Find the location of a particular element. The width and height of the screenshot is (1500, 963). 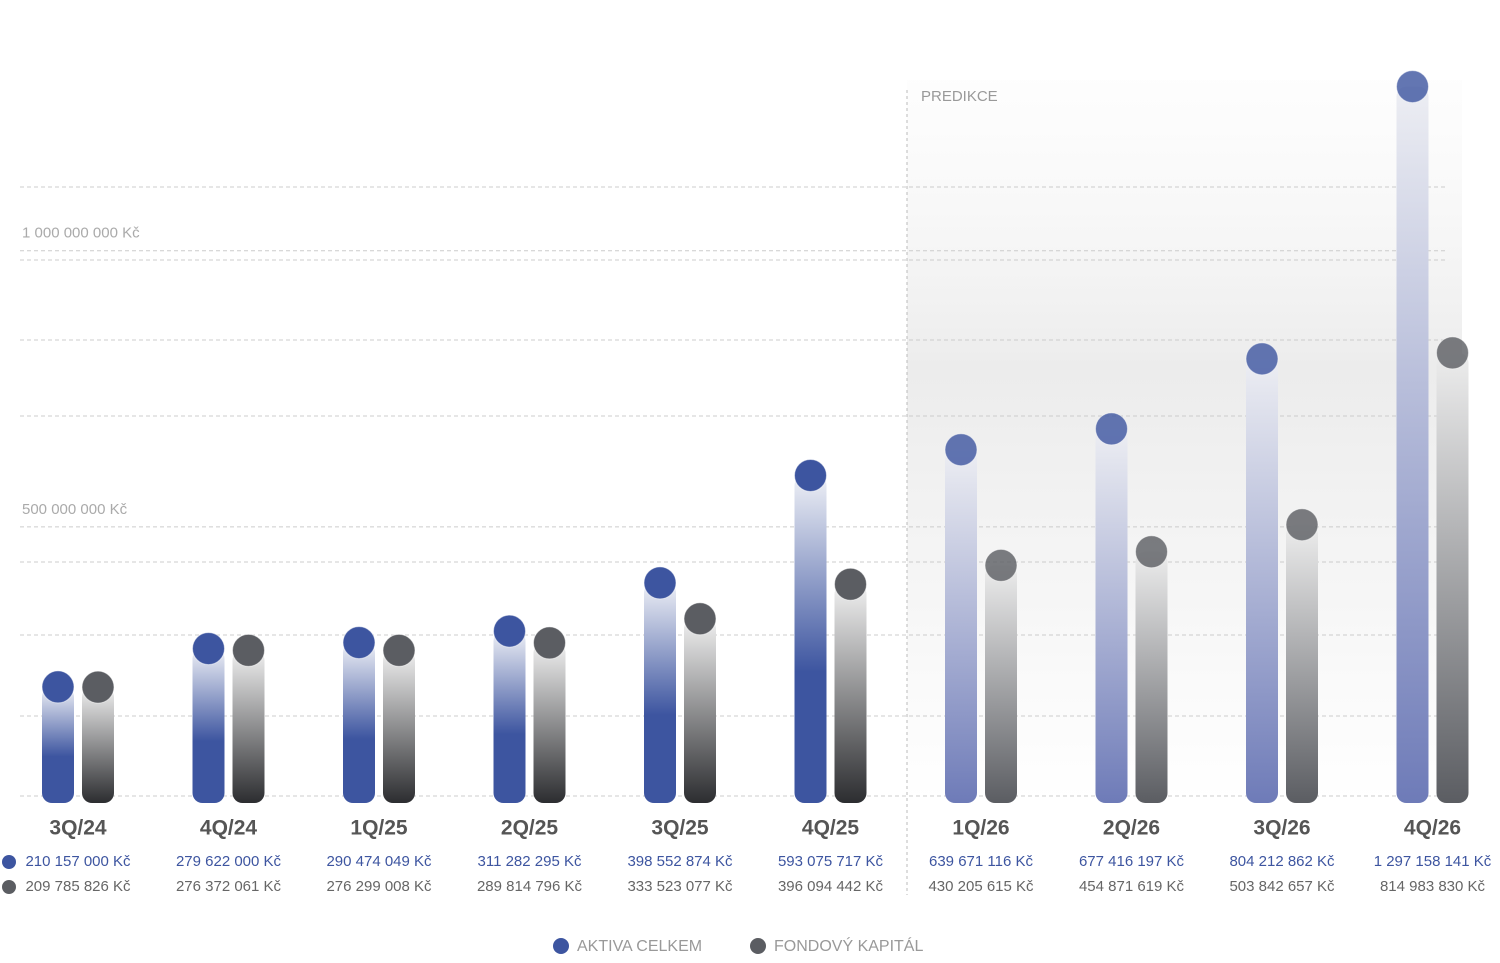

value-label: 276 372 061 Kč is located at coordinates (229, 886).